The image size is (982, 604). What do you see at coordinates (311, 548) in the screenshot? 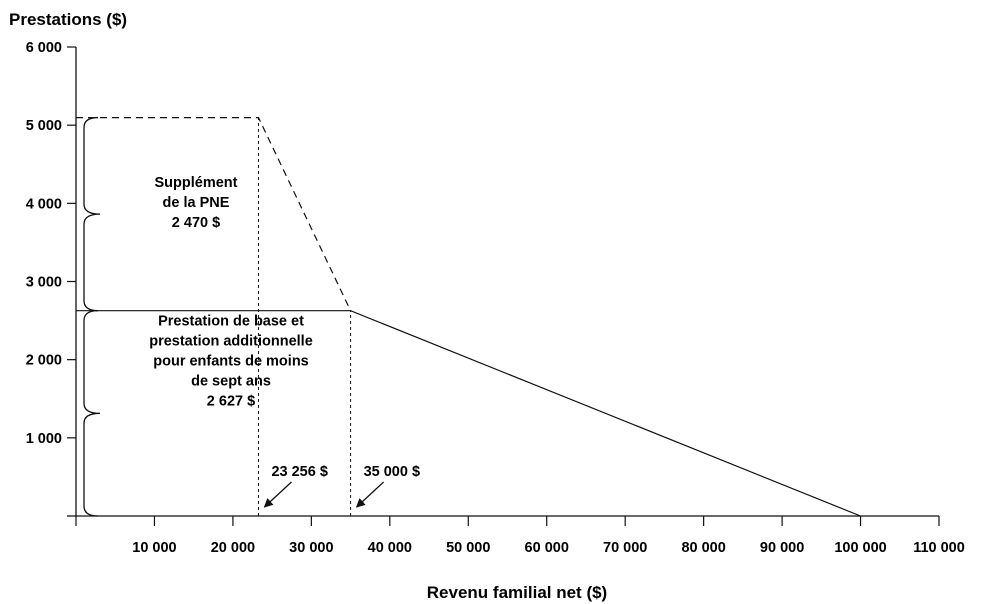
I see `x-tick-label: 30 000` at bounding box center [311, 548].